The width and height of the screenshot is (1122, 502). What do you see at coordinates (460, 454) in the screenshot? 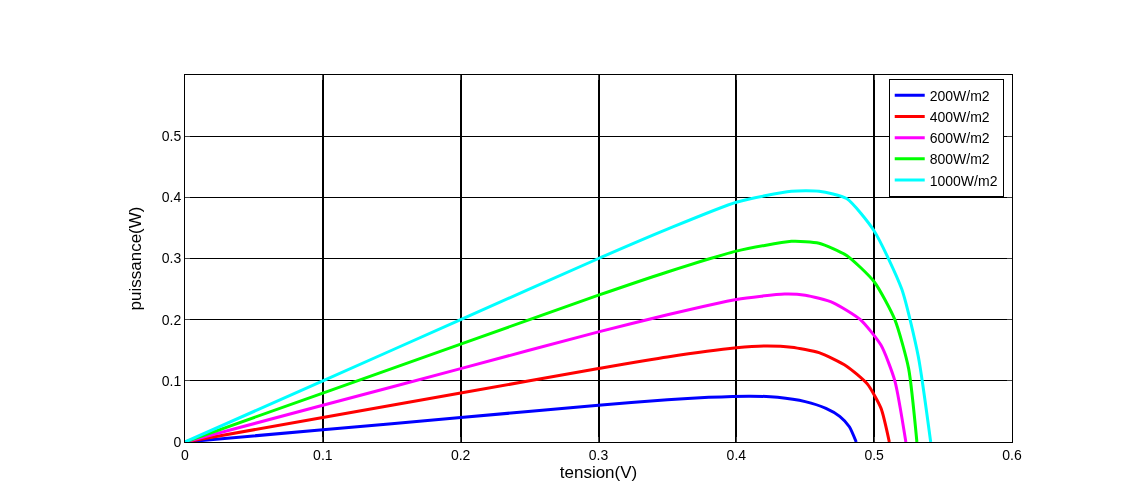
I see `x-tick-label: 0.2` at bounding box center [460, 454].